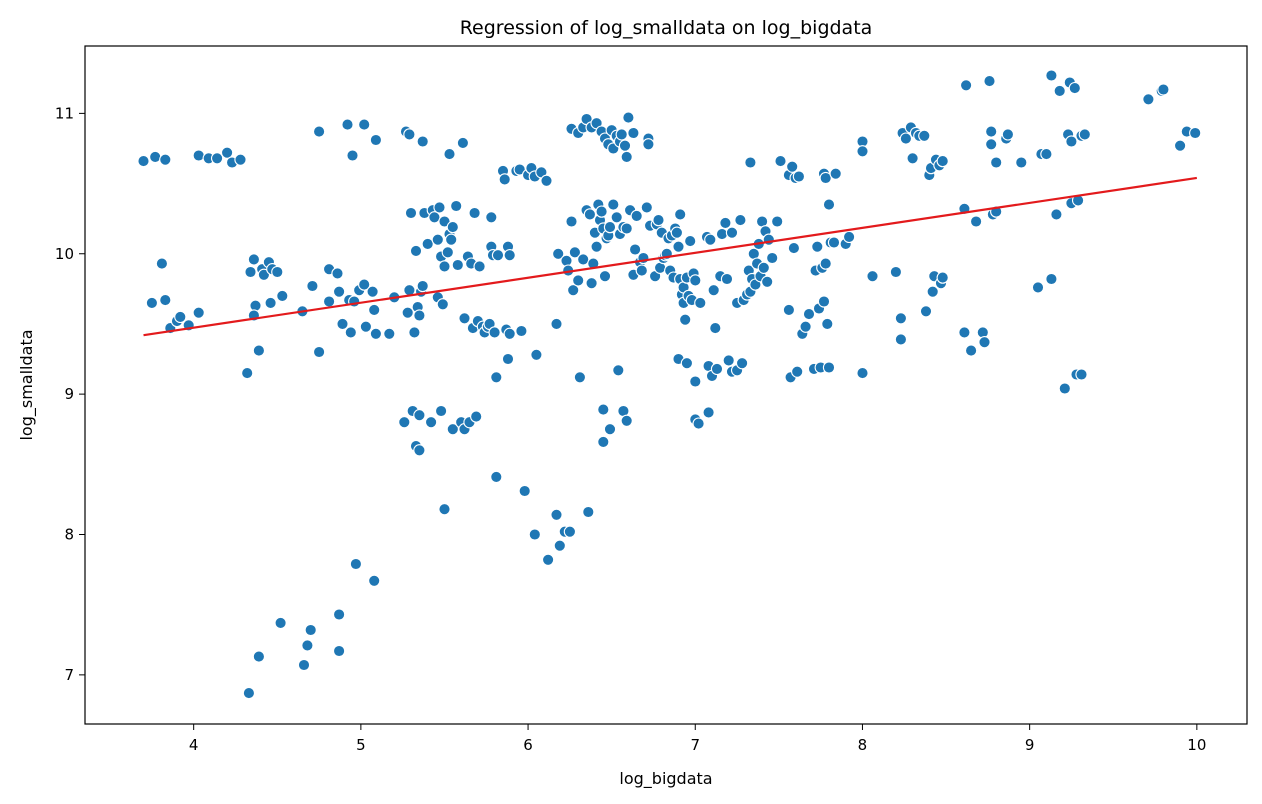 This screenshot has width=1262, height=804. Describe the element at coordinates (528, 745) in the screenshot. I see `x-tick-label: 6` at that location.